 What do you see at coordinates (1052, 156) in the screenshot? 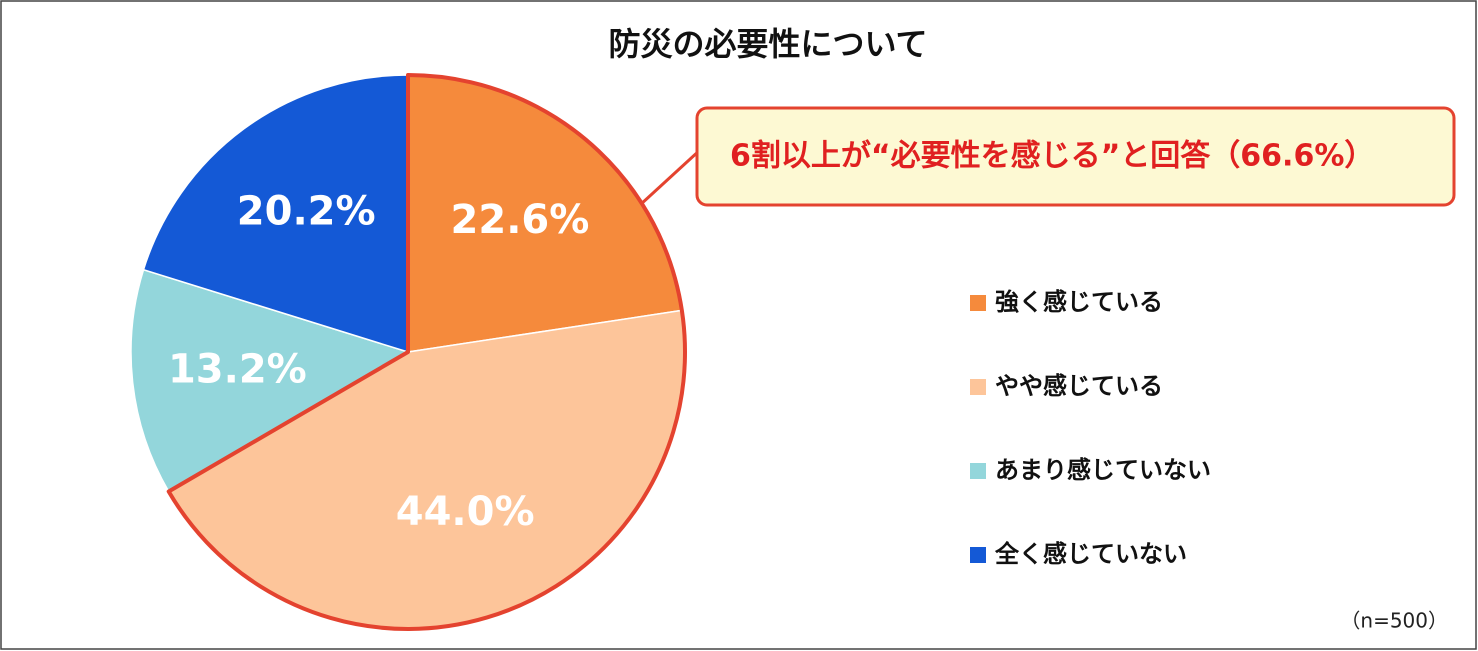
I see `annotation: 6割以上が“必要性を感じる”と回答（66.6%）` at bounding box center [1052, 156].